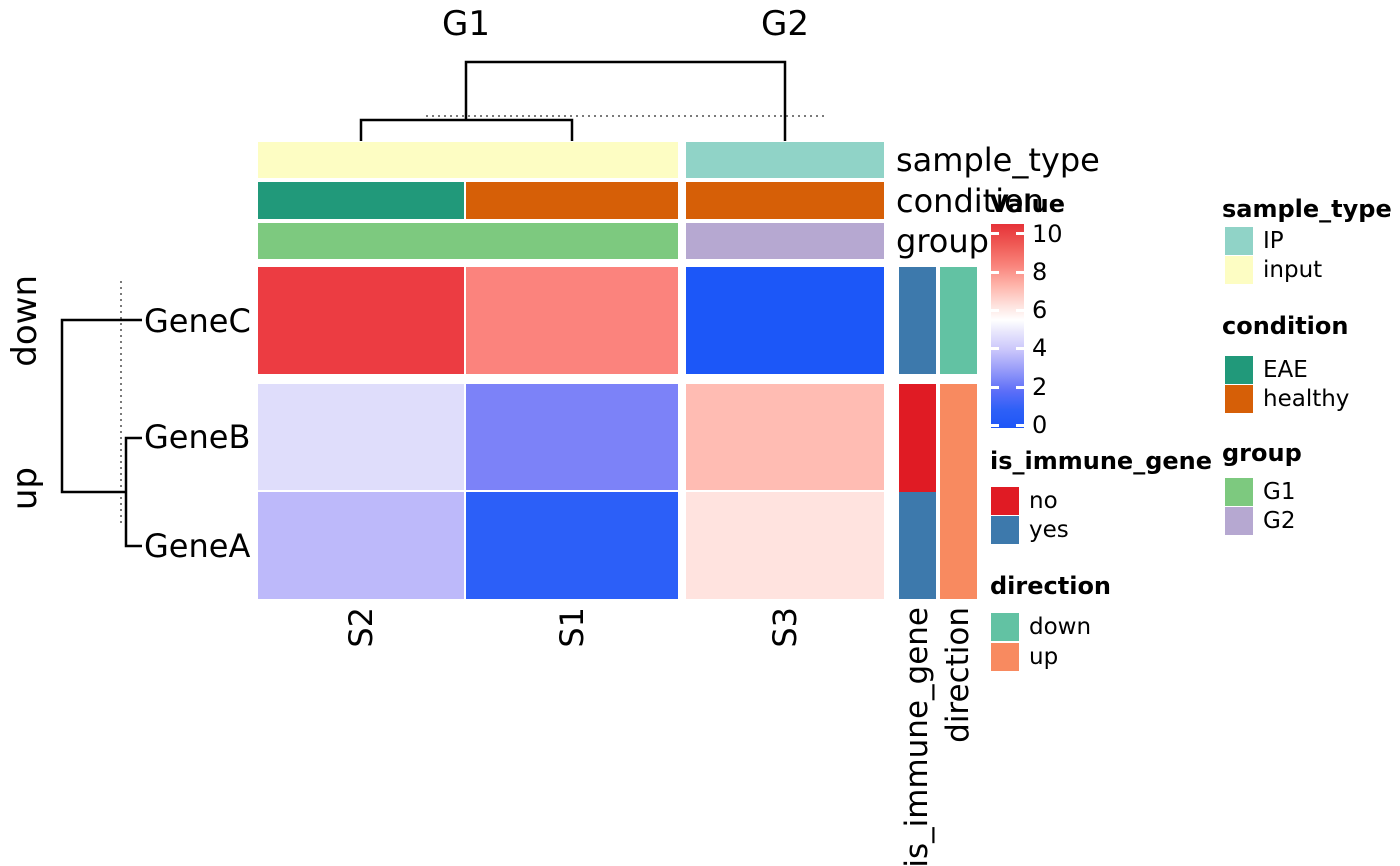 Image resolution: width=1400 pixels, height=866 pixels. What do you see at coordinates (1049, 529) in the screenshot?
I see `legend-label-yes: yes` at bounding box center [1049, 529].